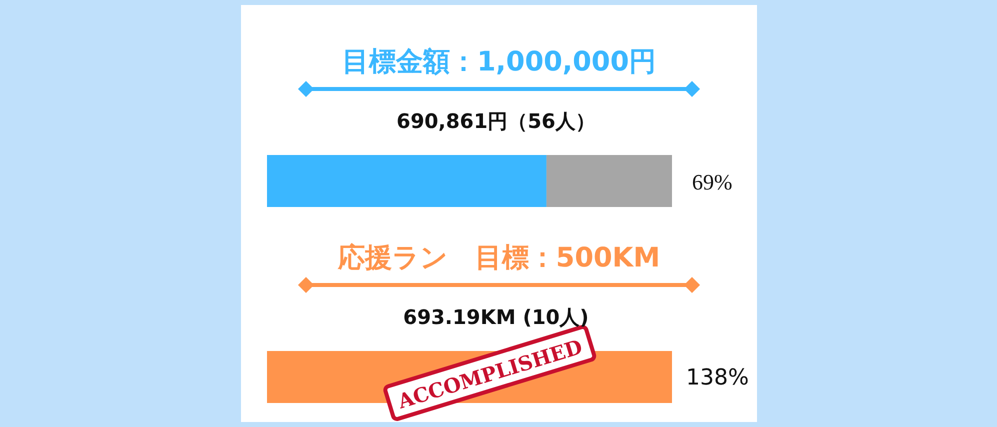  Describe the element at coordinates (717, 378) in the screenshot. I see `data-label: 138%` at that location.